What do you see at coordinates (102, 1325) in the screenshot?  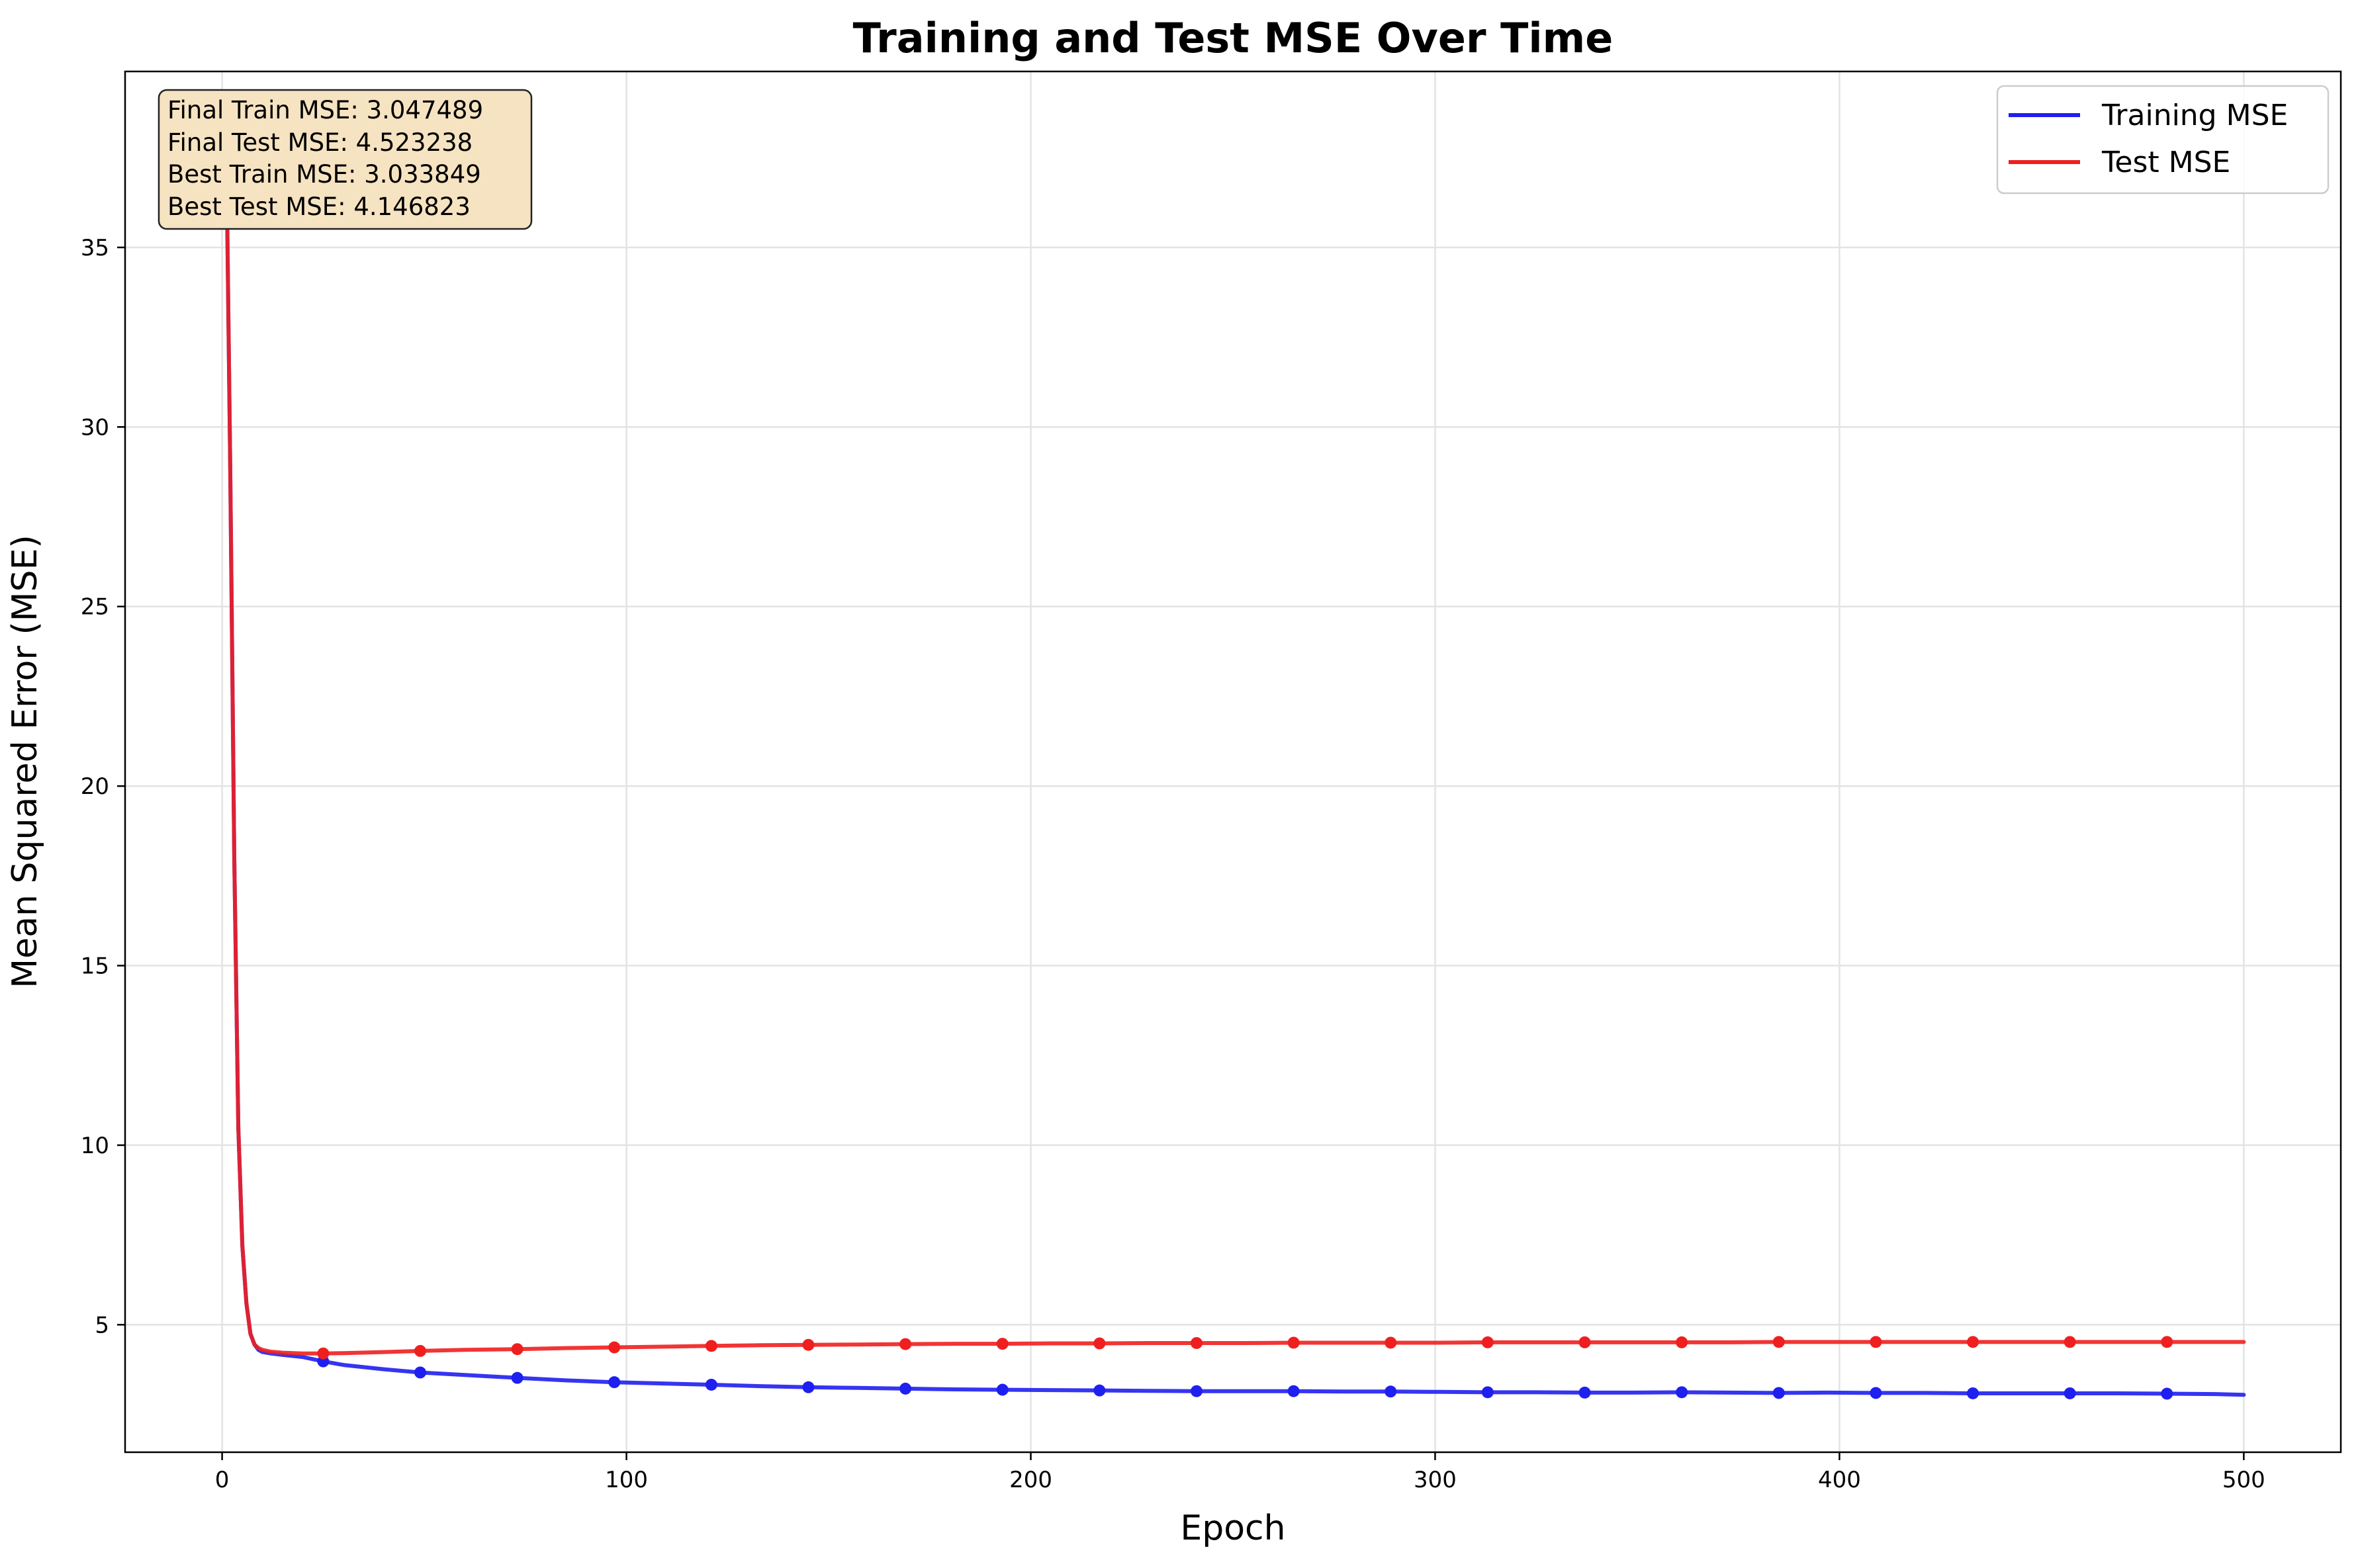 I see `y-tick-label: 5` at bounding box center [102, 1325].